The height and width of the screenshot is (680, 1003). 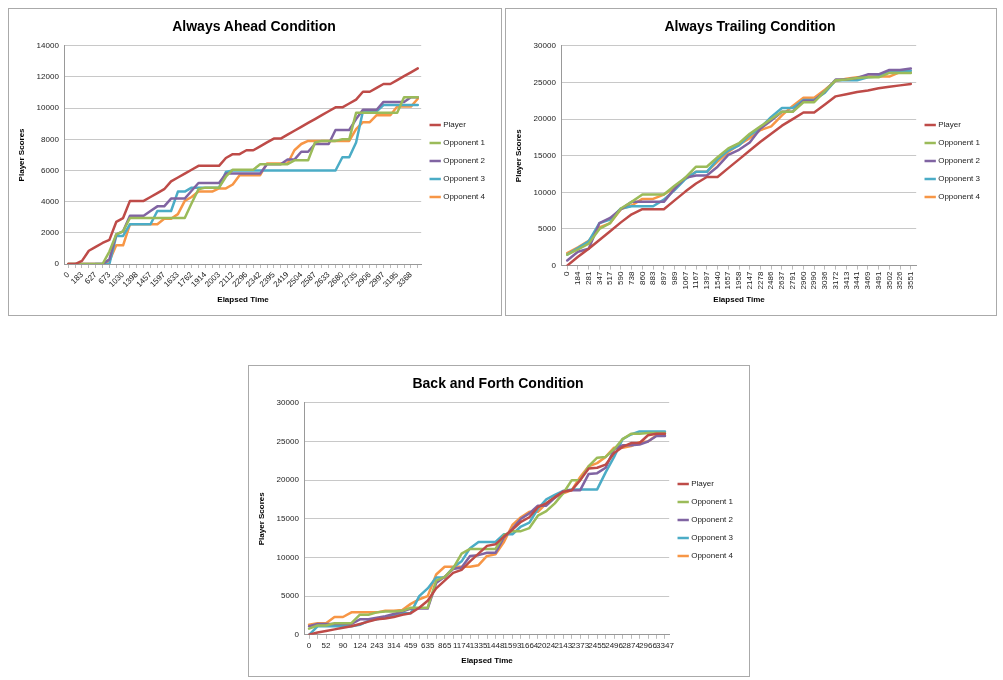 What do you see at coordinates (814, 280) in the screenshot?
I see `x-tick-label: 2990` at bounding box center [814, 280].